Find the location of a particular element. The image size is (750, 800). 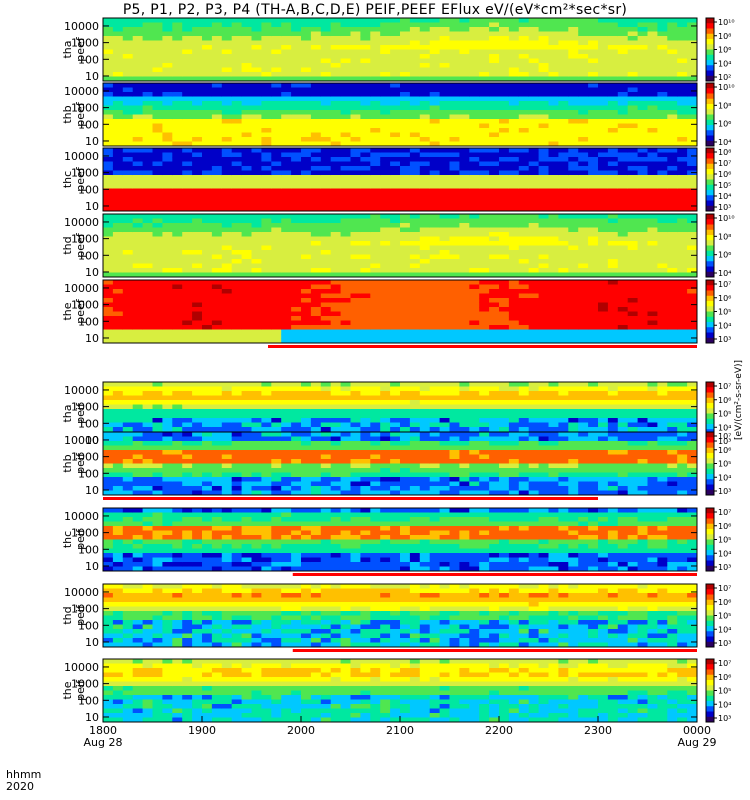

y-tick-label: 10000 is located at coordinates (81, 222).